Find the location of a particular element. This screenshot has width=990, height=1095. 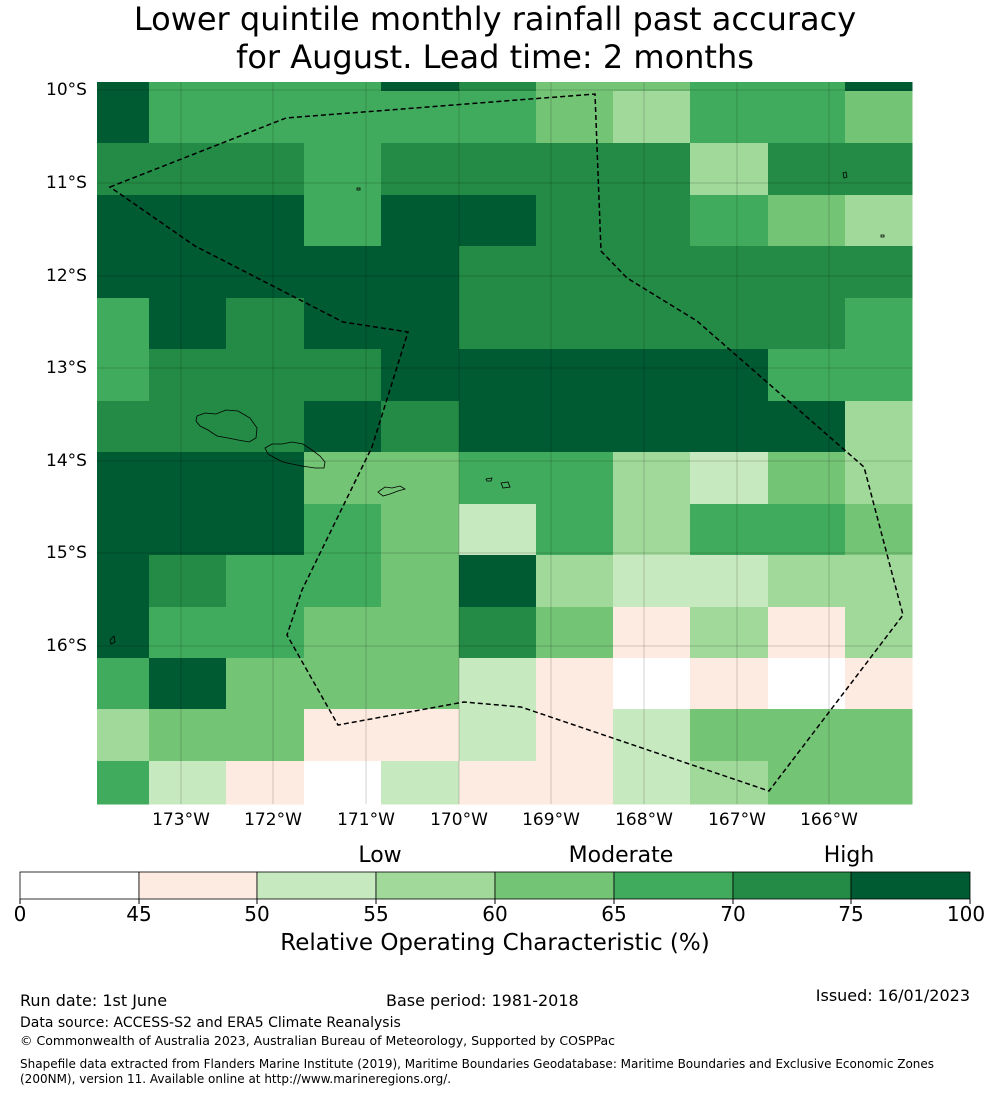

island-west is located at coordinates (112, 640).